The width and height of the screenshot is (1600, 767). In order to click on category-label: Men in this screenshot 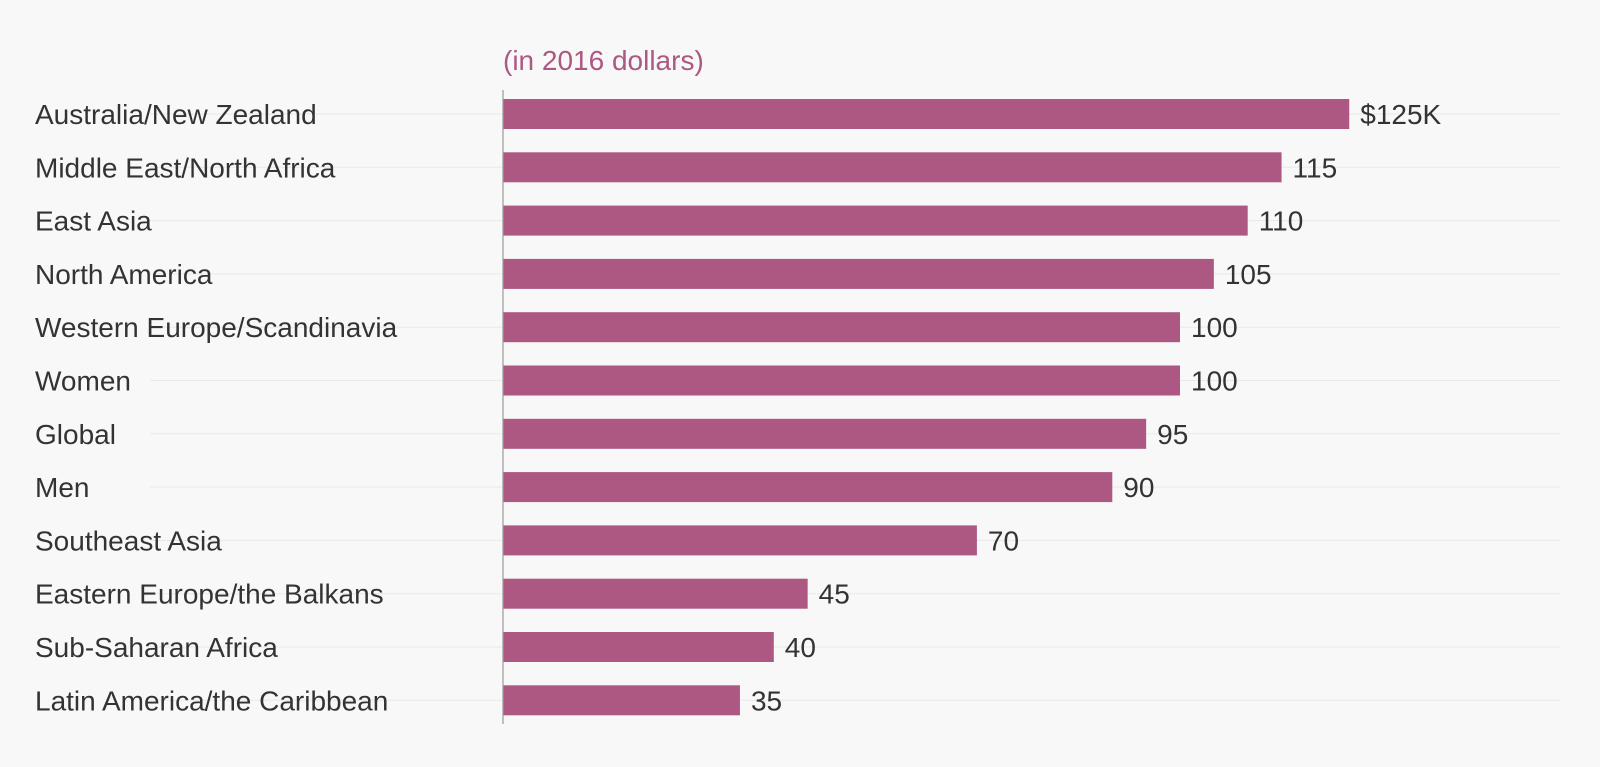, I will do `click(62, 487)`.